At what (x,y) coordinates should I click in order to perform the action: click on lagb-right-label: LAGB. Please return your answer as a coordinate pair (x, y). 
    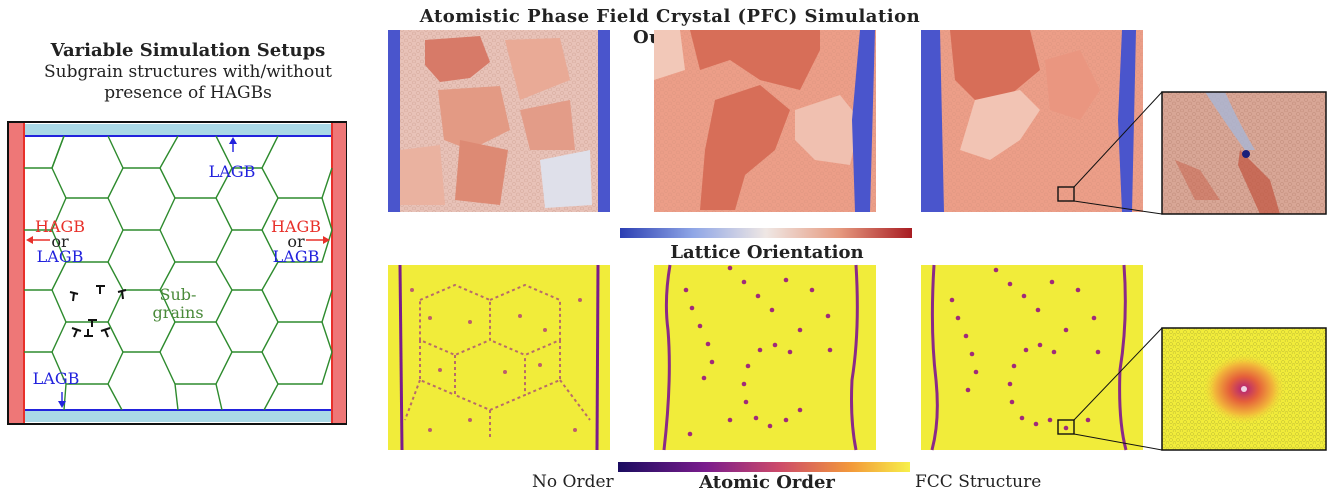
    Looking at the image, I should click on (296, 256).